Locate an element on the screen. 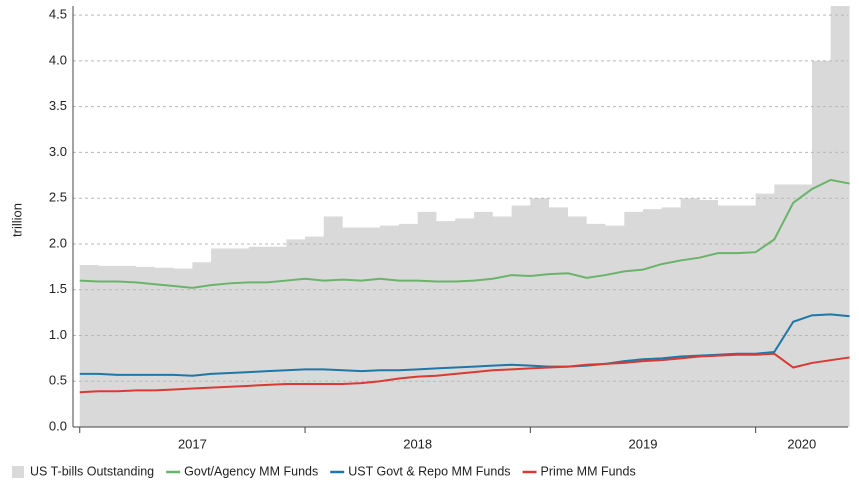 The width and height of the screenshot is (859, 491). y-tick-label: 3.0 is located at coordinates (58, 151).